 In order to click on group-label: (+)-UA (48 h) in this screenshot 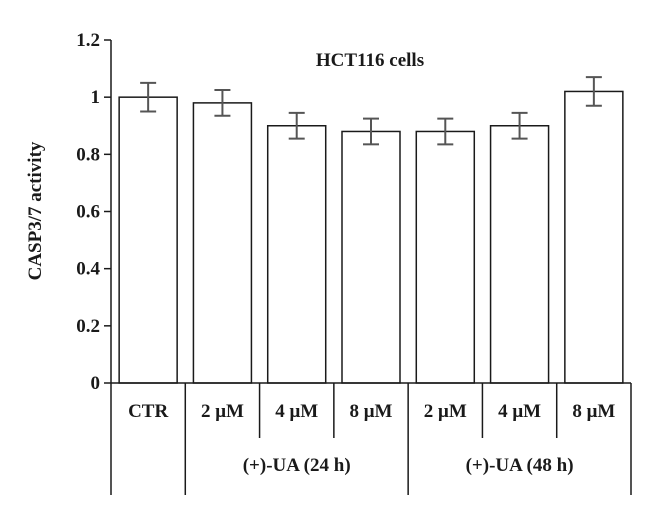, I will do `click(520, 465)`.